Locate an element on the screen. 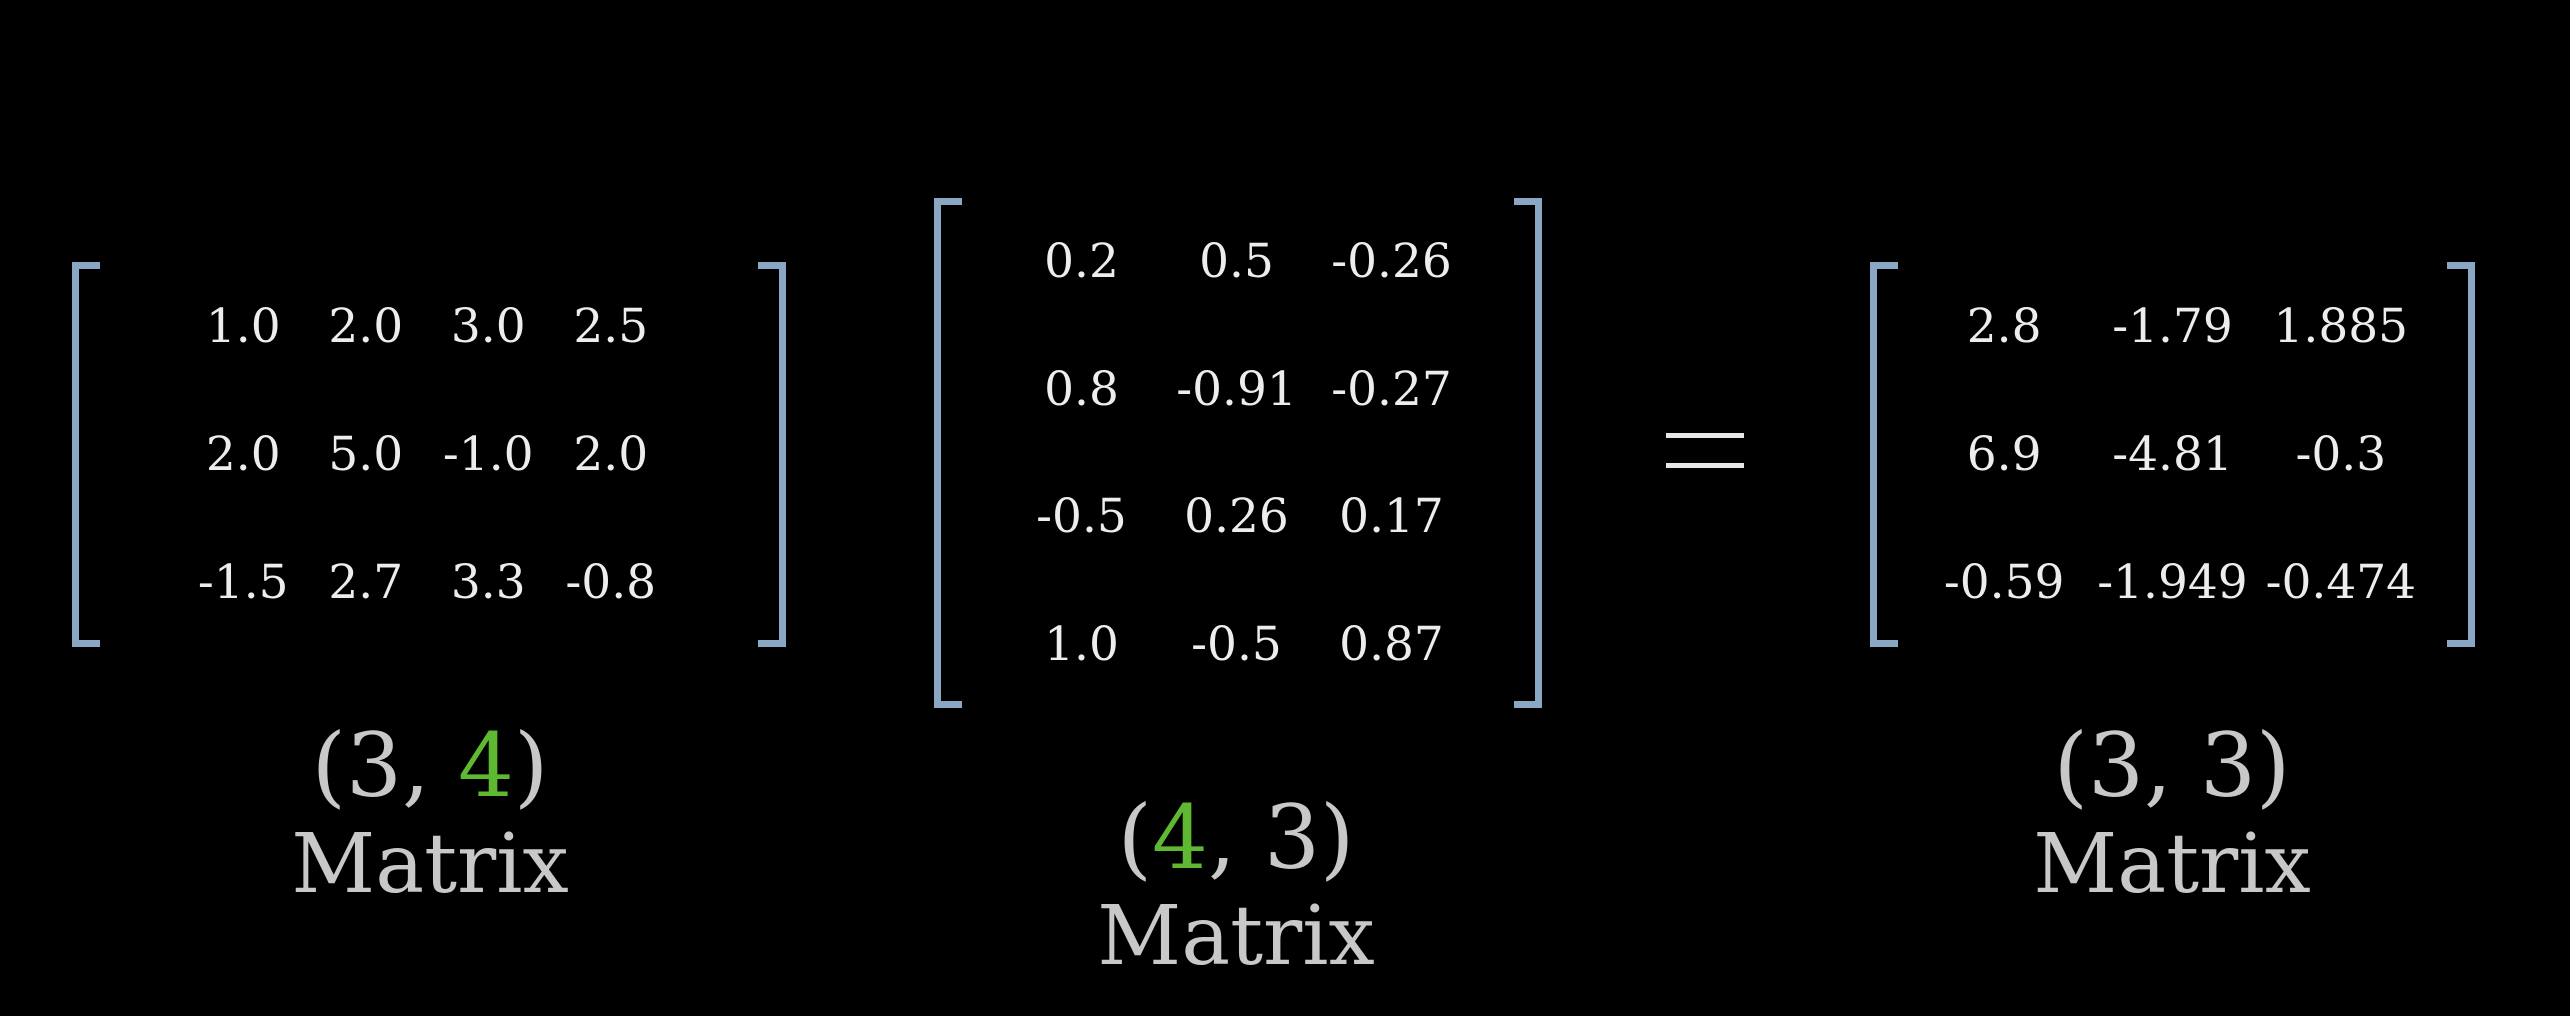 This screenshot has width=2570, height=1016. matrix-a-left-bracket is located at coordinates (86, 454).